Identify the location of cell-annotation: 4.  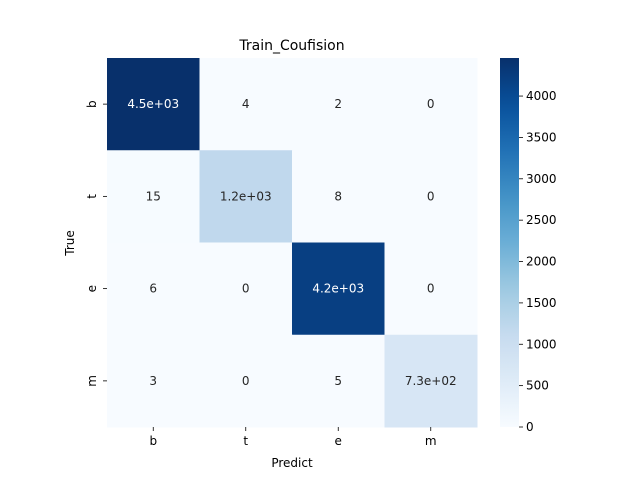
(246, 104).